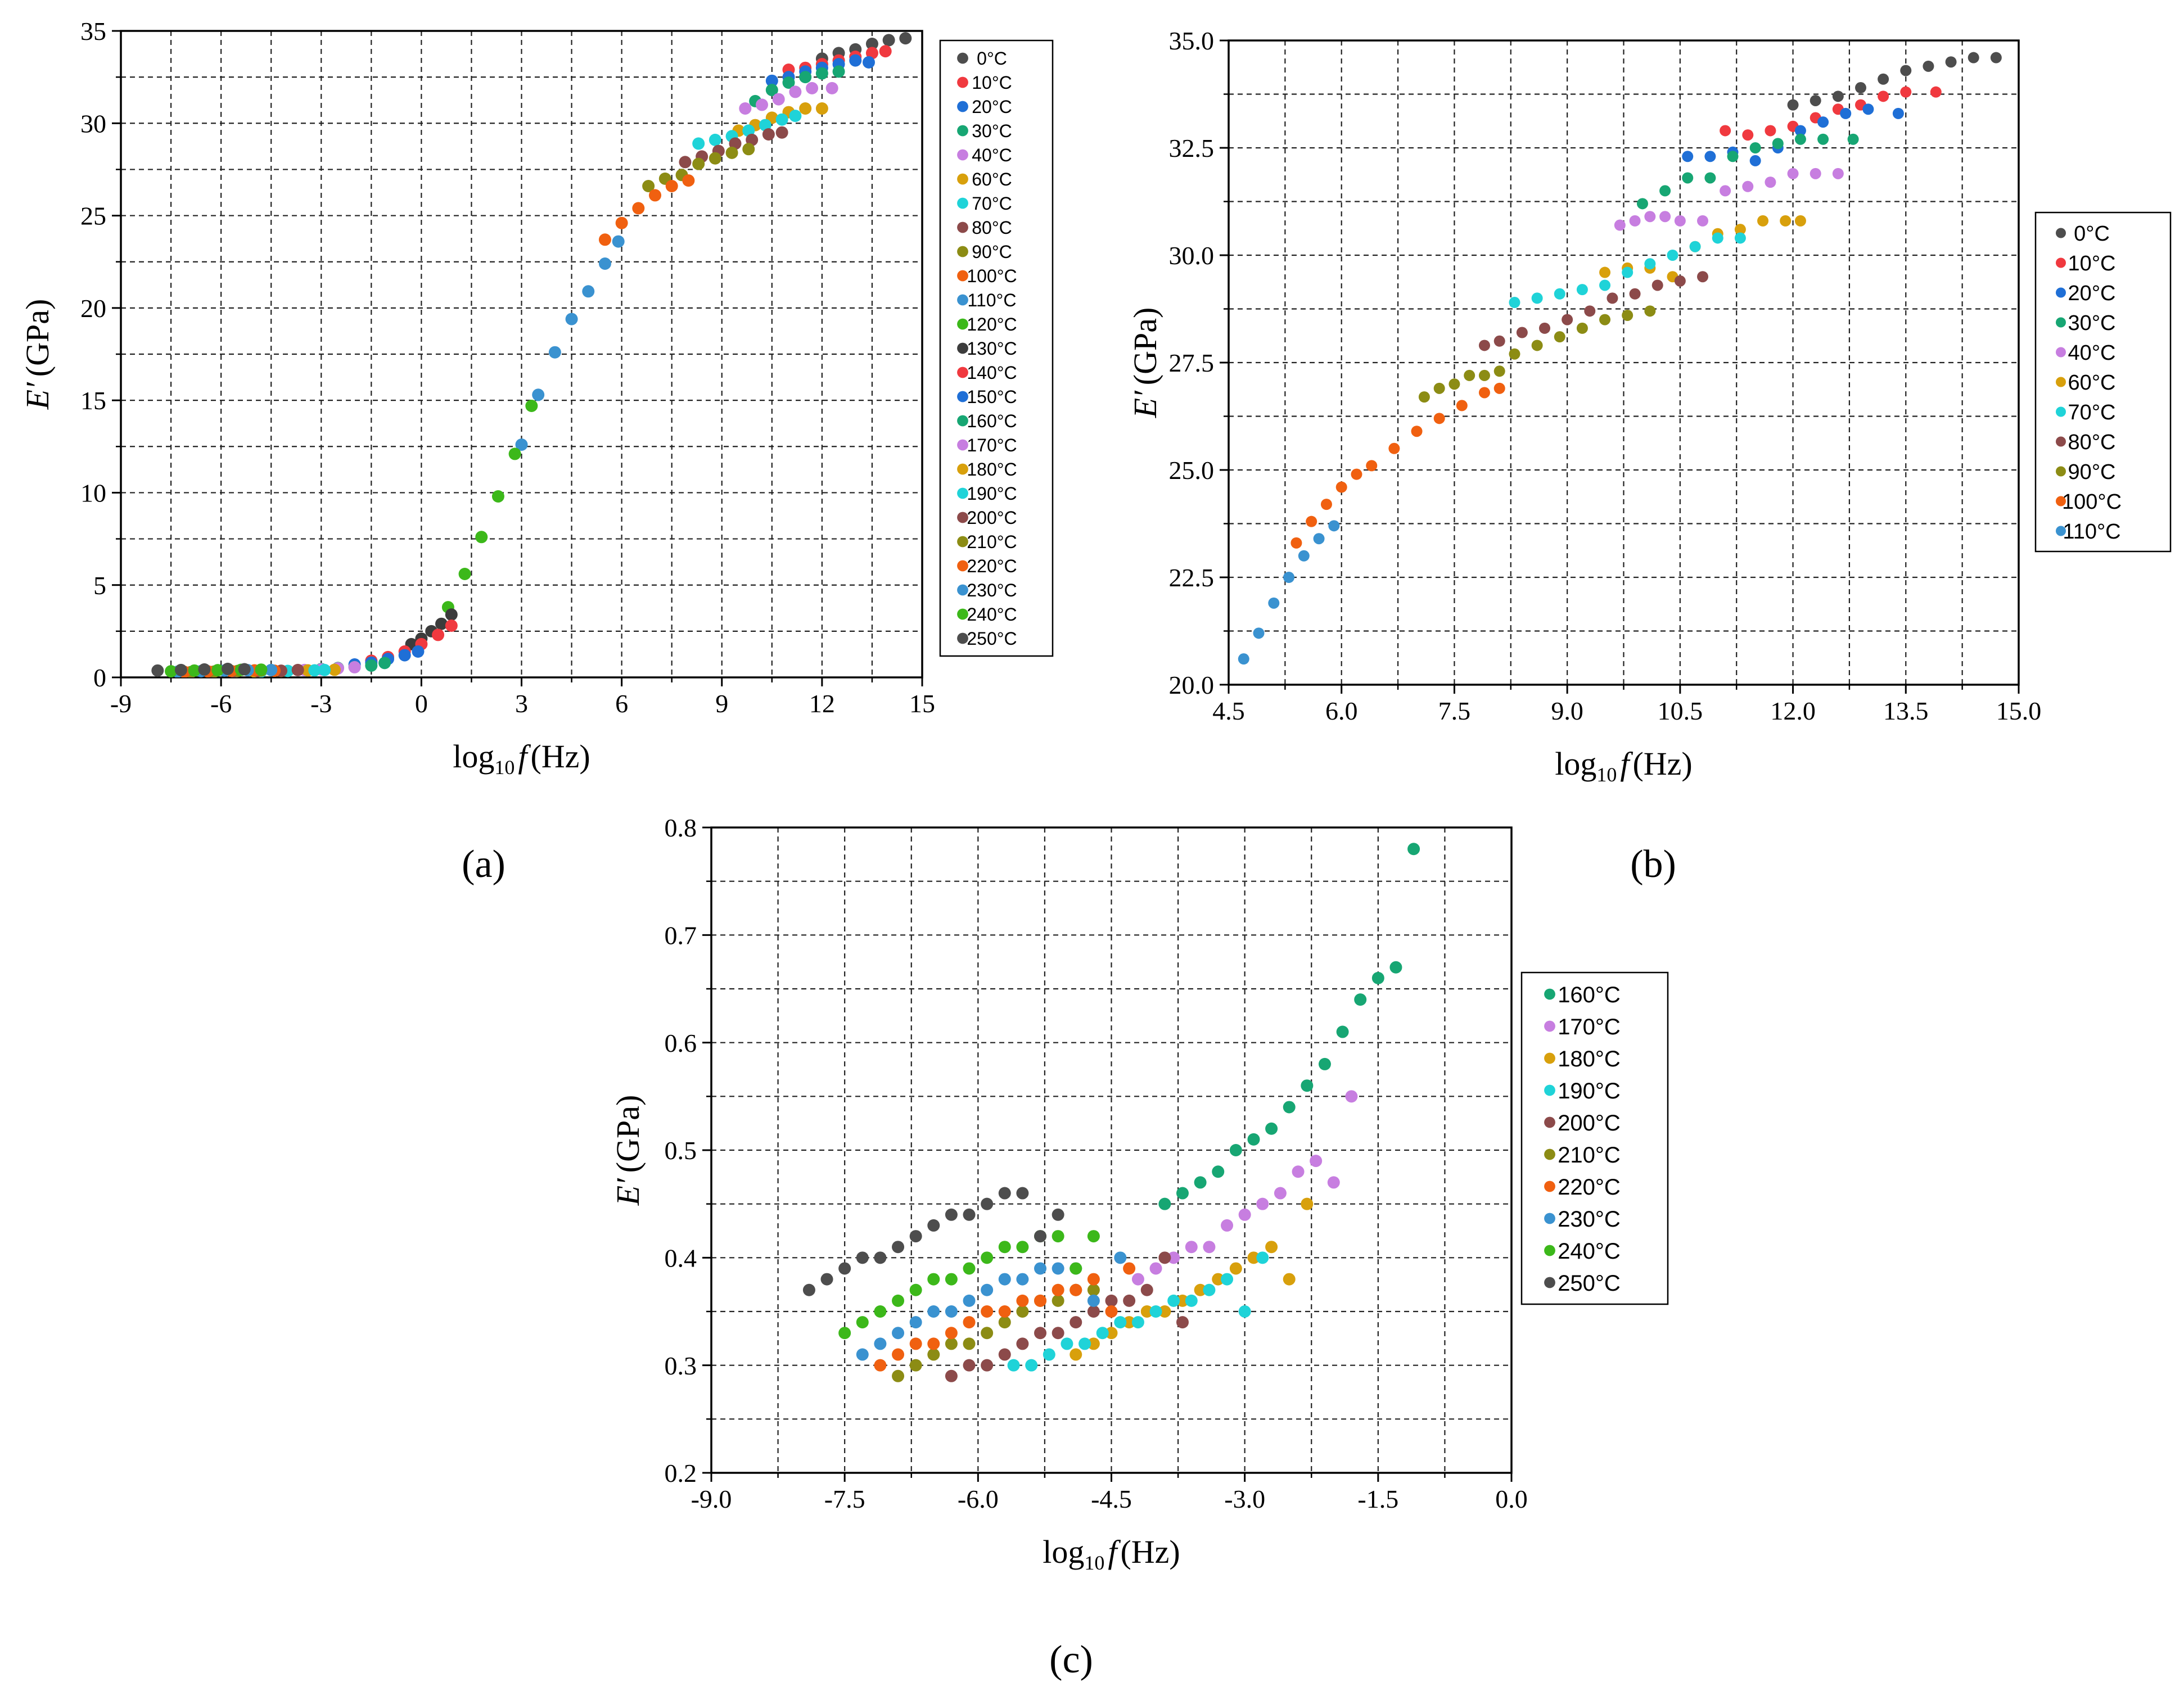 Image resolution: width=2184 pixels, height=1705 pixels. What do you see at coordinates (1192, 685) in the screenshot?
I see `y-tick-label: 20.0` at bounding box center [1192, 685].